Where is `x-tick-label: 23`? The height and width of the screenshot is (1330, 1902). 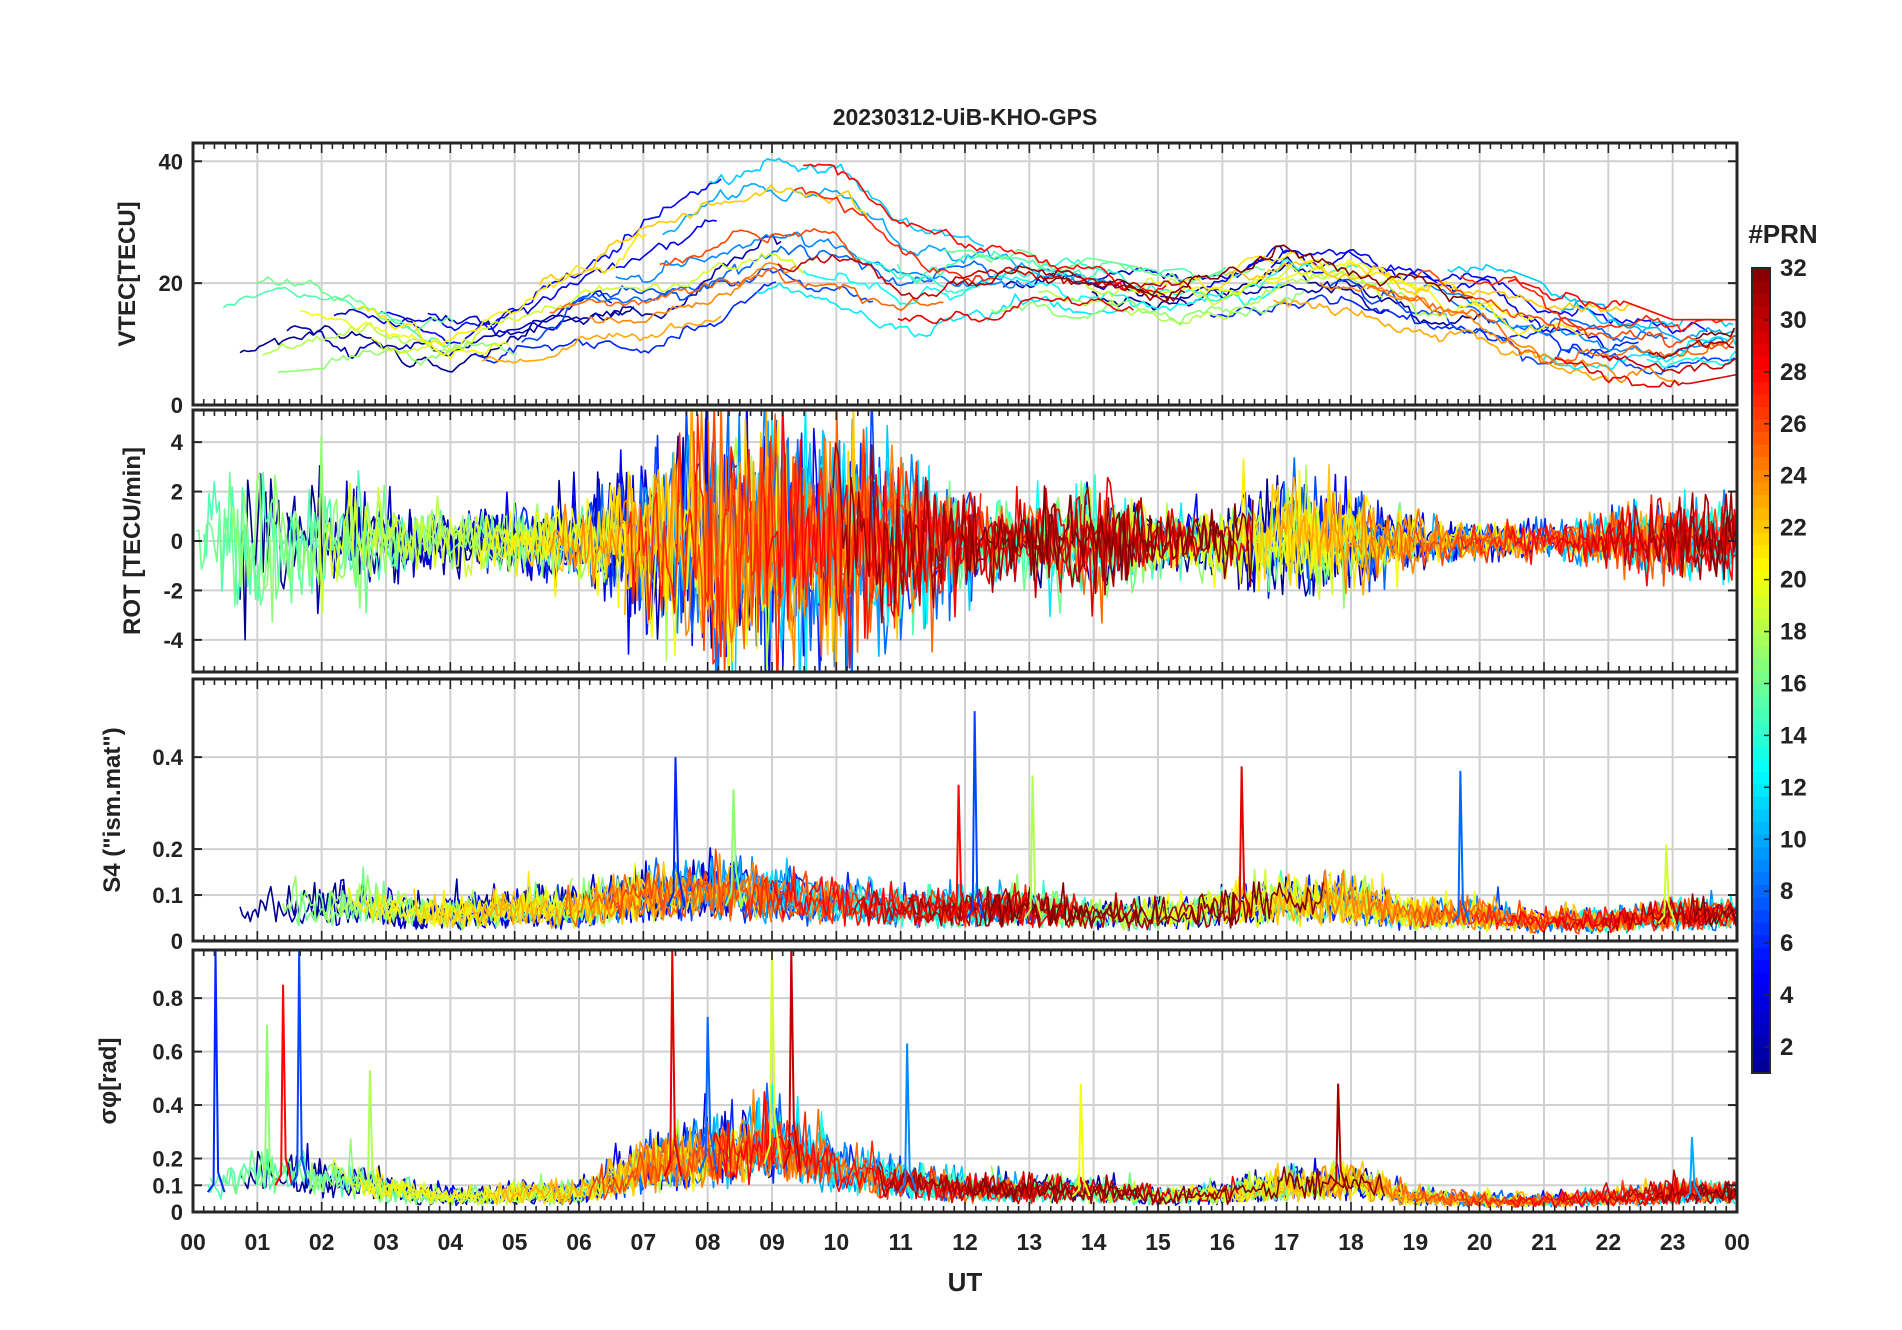 x-tick-label: 23 is located at coordinates (1673, 1242).